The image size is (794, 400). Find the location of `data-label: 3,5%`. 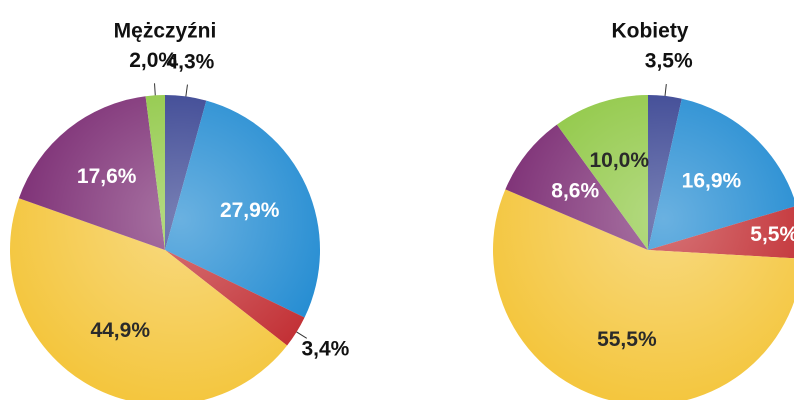

data-label: 3,5% is located at coordinates (669, 61).